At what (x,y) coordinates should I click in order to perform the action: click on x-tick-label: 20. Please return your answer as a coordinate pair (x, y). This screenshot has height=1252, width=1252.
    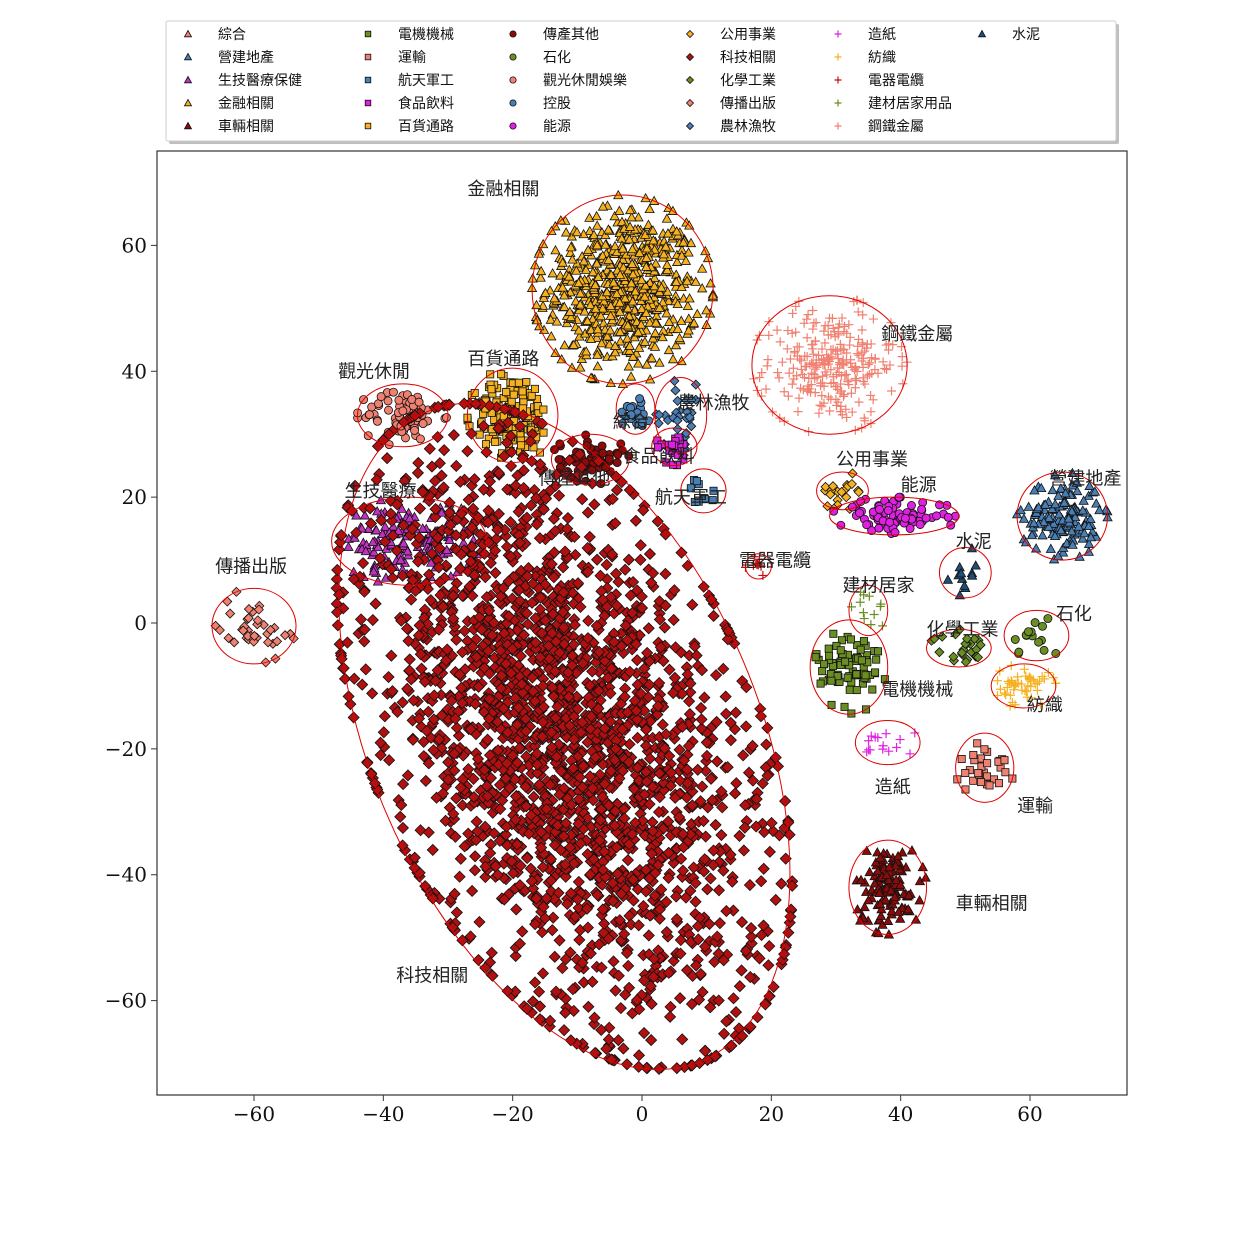
    Looking at the image, I should click on (771, 1114).